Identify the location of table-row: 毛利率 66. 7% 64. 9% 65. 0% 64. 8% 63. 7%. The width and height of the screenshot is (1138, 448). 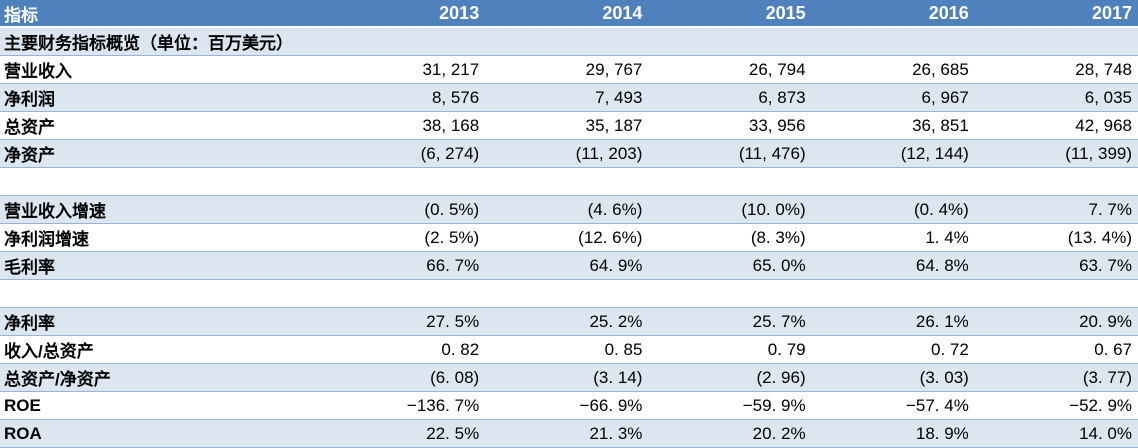
(569, 266).